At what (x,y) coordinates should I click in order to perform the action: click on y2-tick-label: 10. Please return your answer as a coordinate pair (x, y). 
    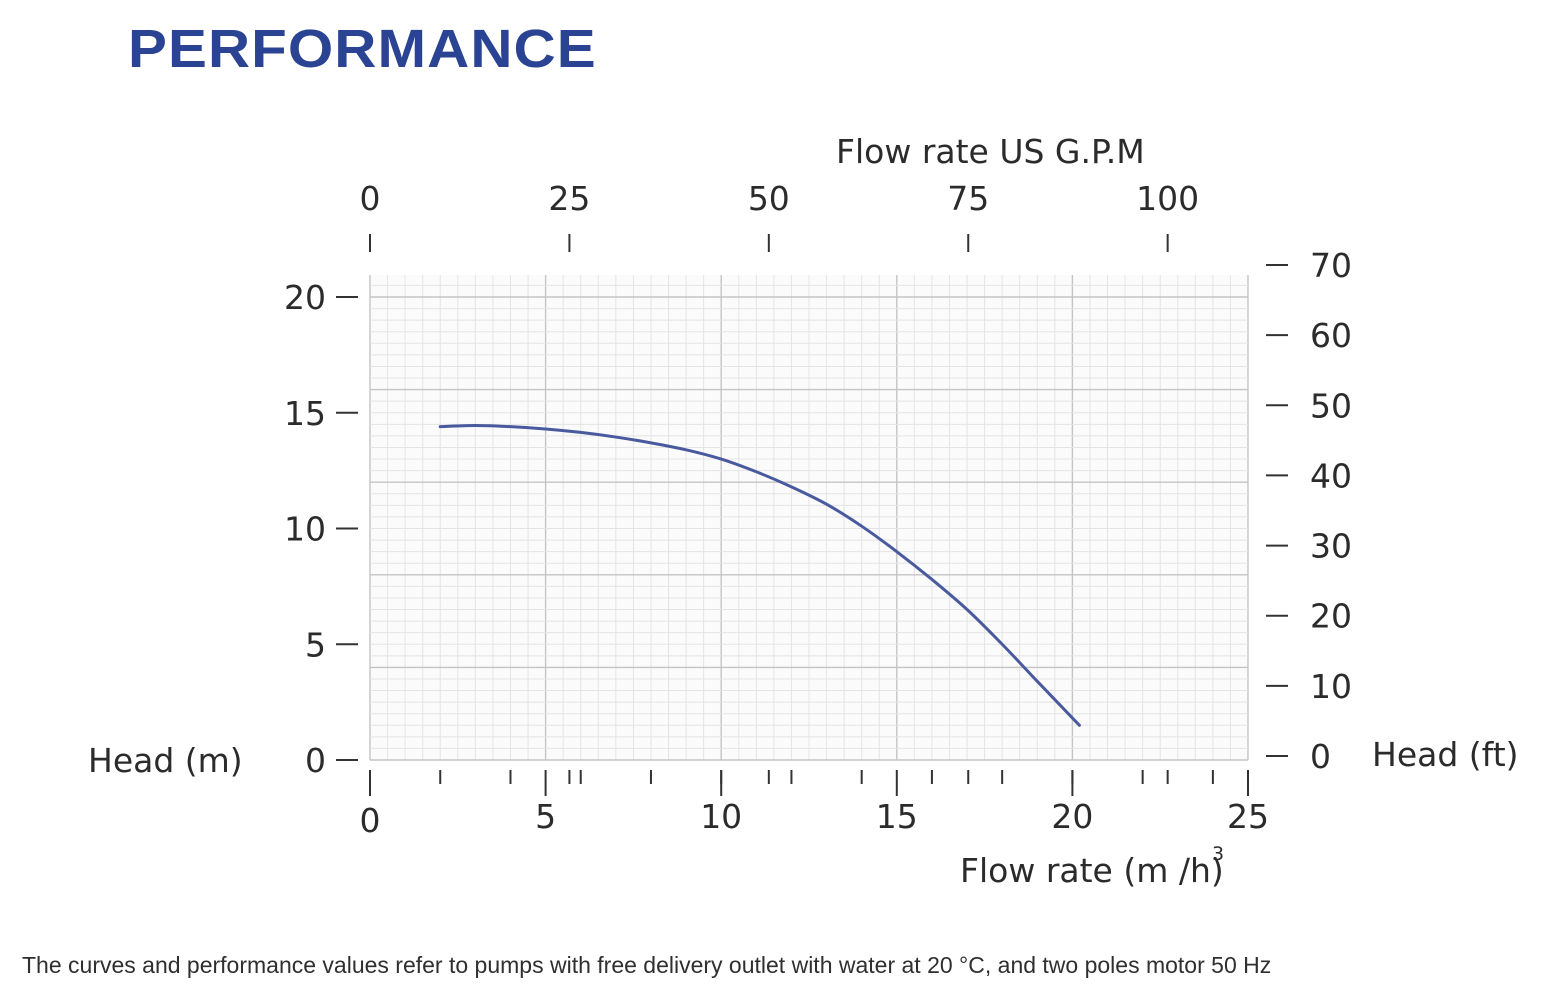
    Looking at the image, I should click on (1331, 686).